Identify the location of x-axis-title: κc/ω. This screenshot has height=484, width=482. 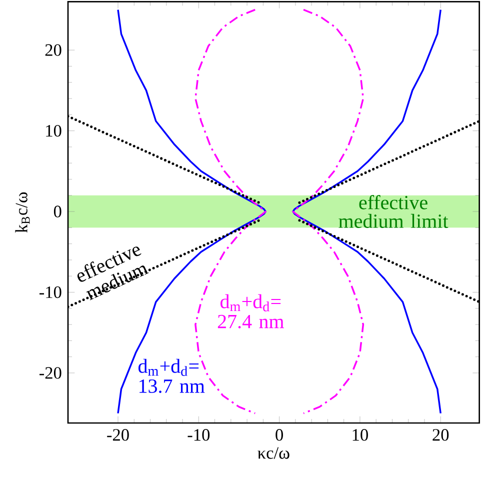
(274, 453).